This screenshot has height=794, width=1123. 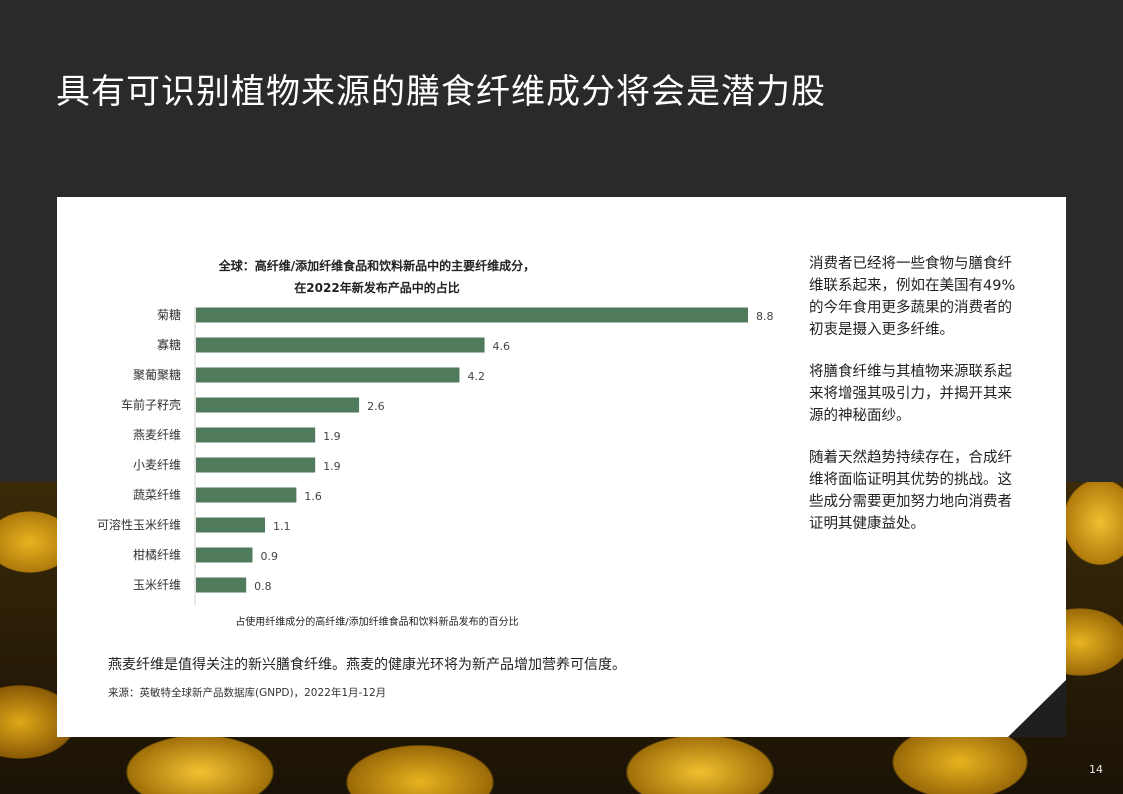 What do you see at coordinates (1037, 708) in the screenshot?
I see `corner-decoration` at bounding box center [1037, 708].